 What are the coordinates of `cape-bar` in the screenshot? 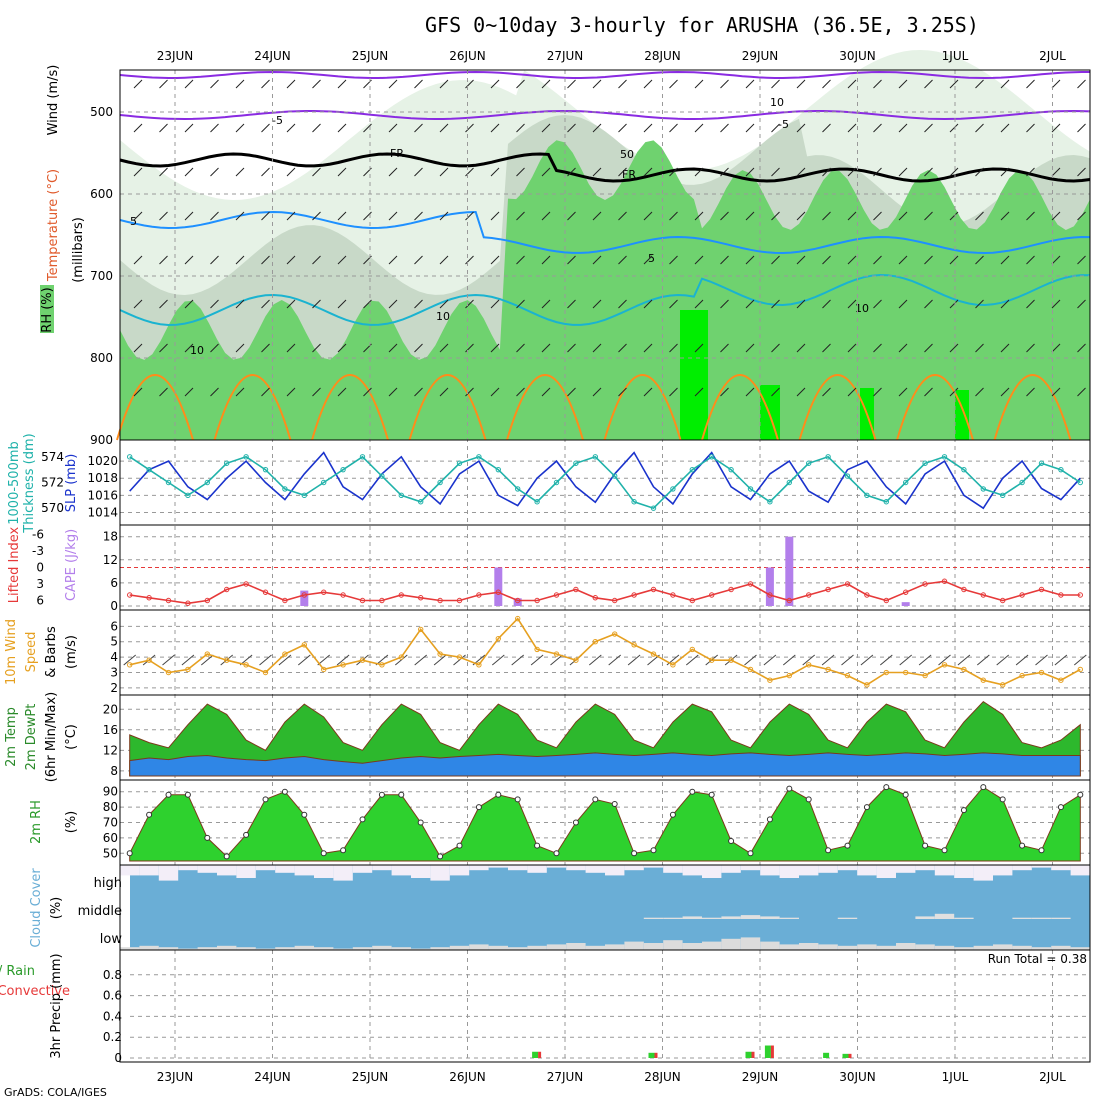 It's located at (905, 604).